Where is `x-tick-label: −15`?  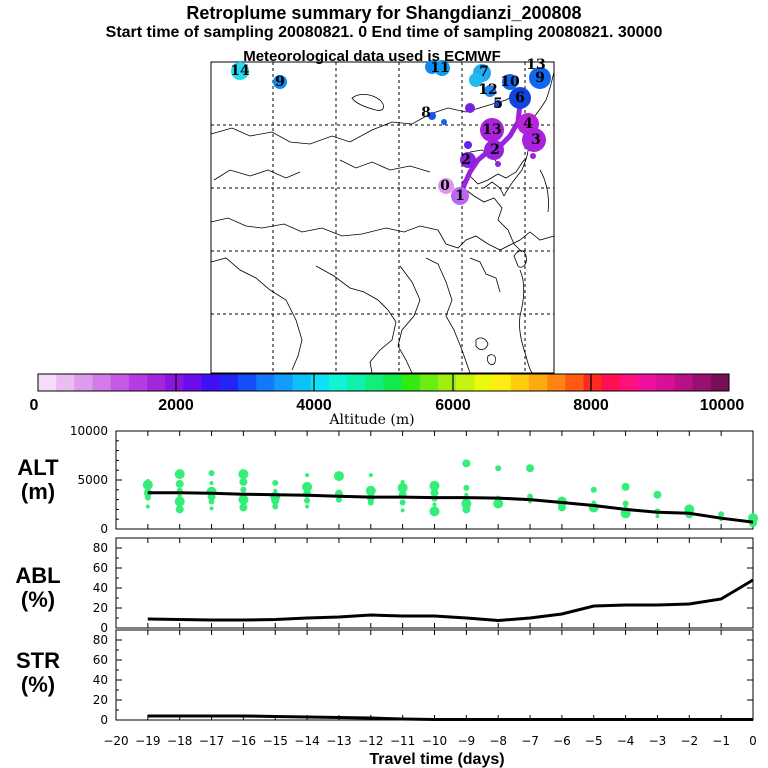 x-tick-label: −15 is located at coordinates (275, 741).